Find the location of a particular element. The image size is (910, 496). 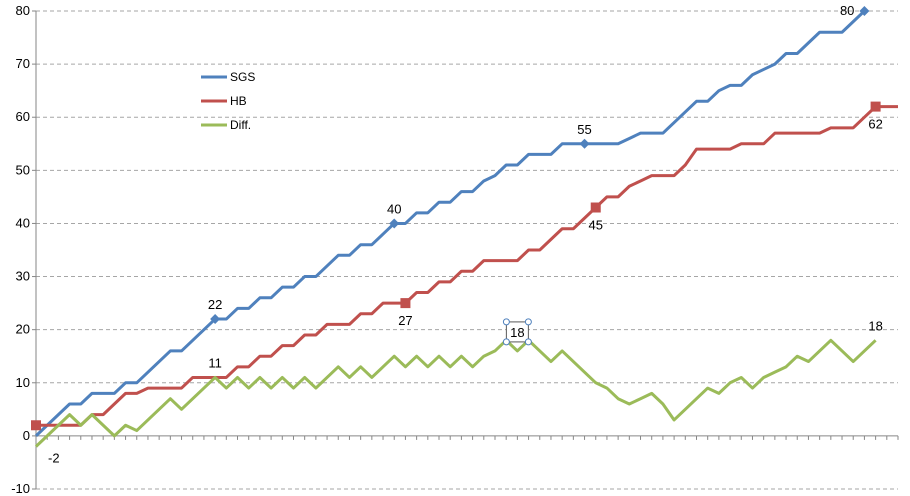

data-label-hb: 27 is located at coordinates (405, 320).